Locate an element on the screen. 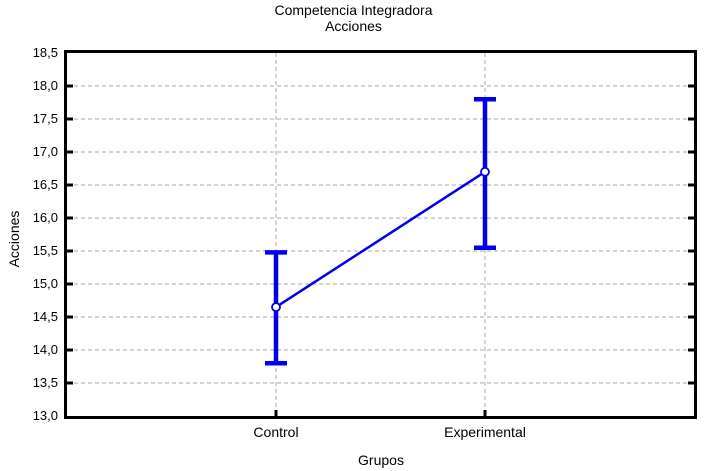  y-tick-label: 16,0 is located at coordinates (45, 217).